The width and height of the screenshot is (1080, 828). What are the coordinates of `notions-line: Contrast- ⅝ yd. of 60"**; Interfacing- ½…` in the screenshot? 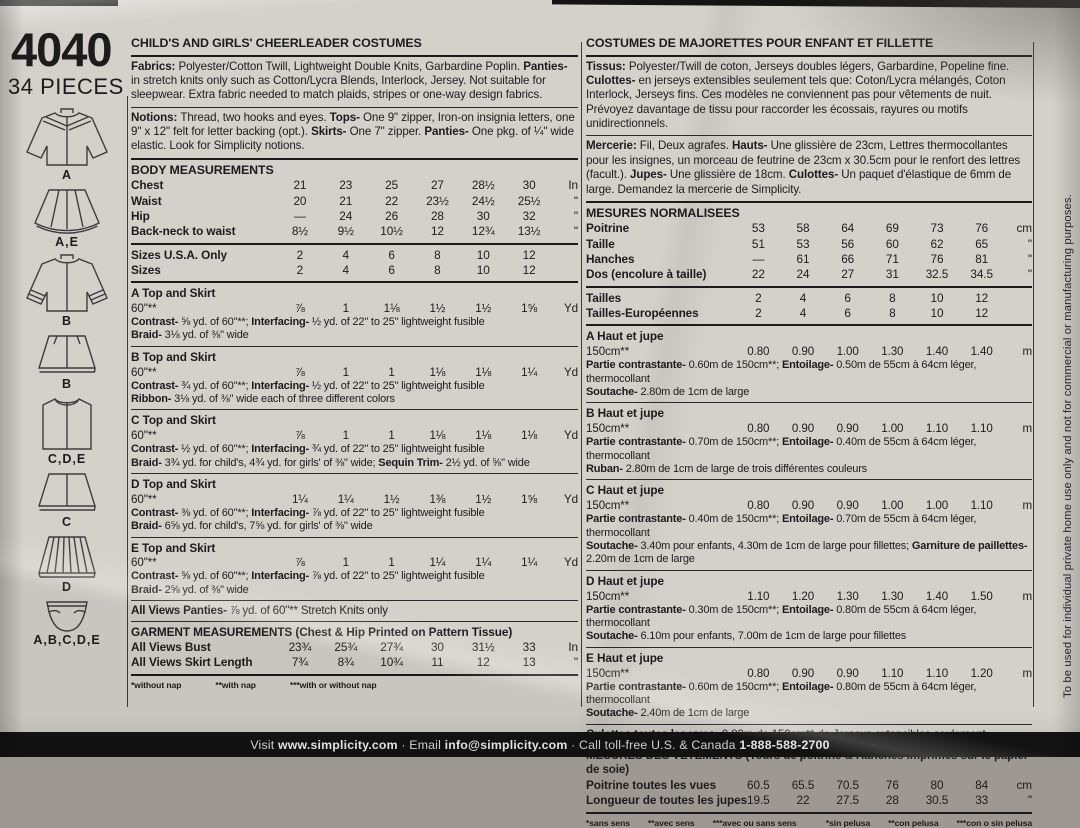 It's located at (354, 322).